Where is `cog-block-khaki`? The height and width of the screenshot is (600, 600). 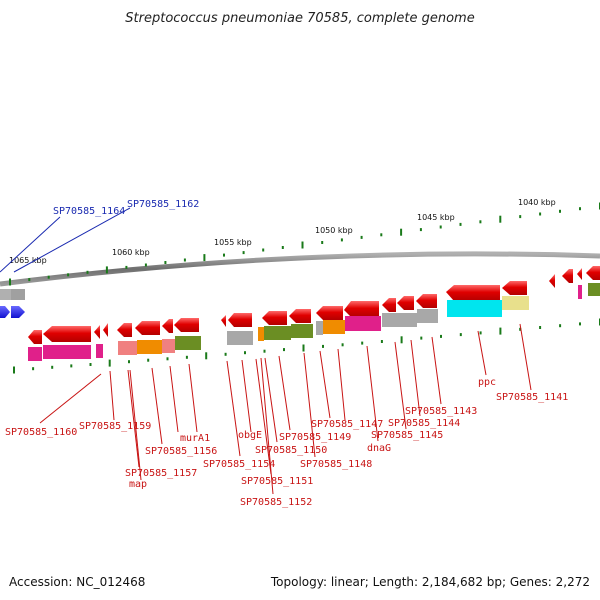 cog-block-khaki is located at coordinates (515, 303).